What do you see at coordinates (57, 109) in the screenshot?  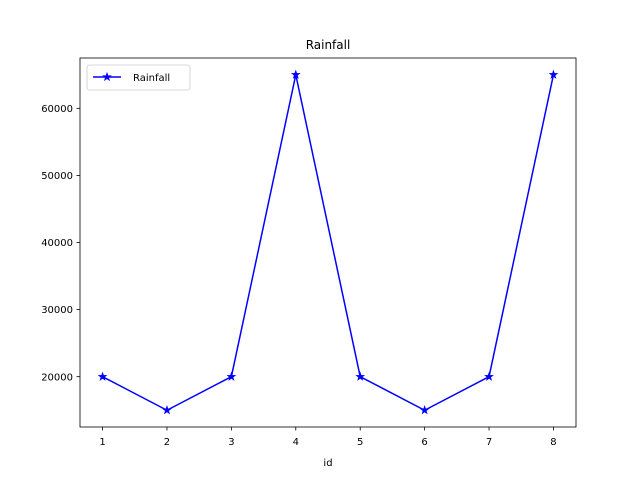 I see `y-tick-label: 60000` at bounding box center [57, 109].